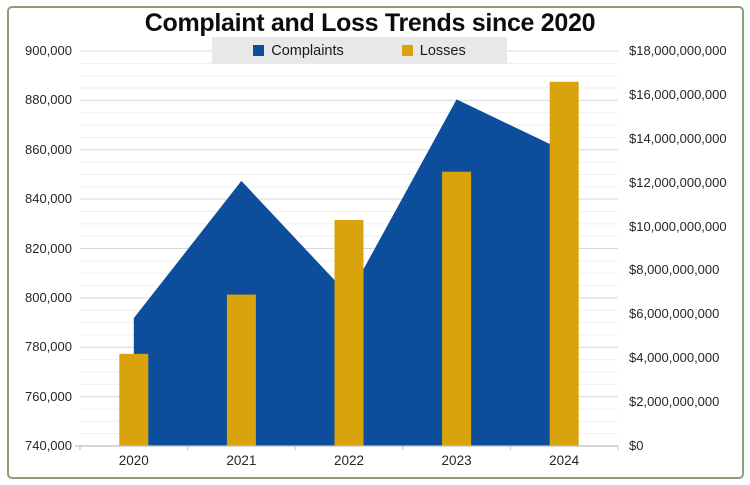  I want to click on right-axis-tick-label: $18,000,000,000, so click(678, 50).